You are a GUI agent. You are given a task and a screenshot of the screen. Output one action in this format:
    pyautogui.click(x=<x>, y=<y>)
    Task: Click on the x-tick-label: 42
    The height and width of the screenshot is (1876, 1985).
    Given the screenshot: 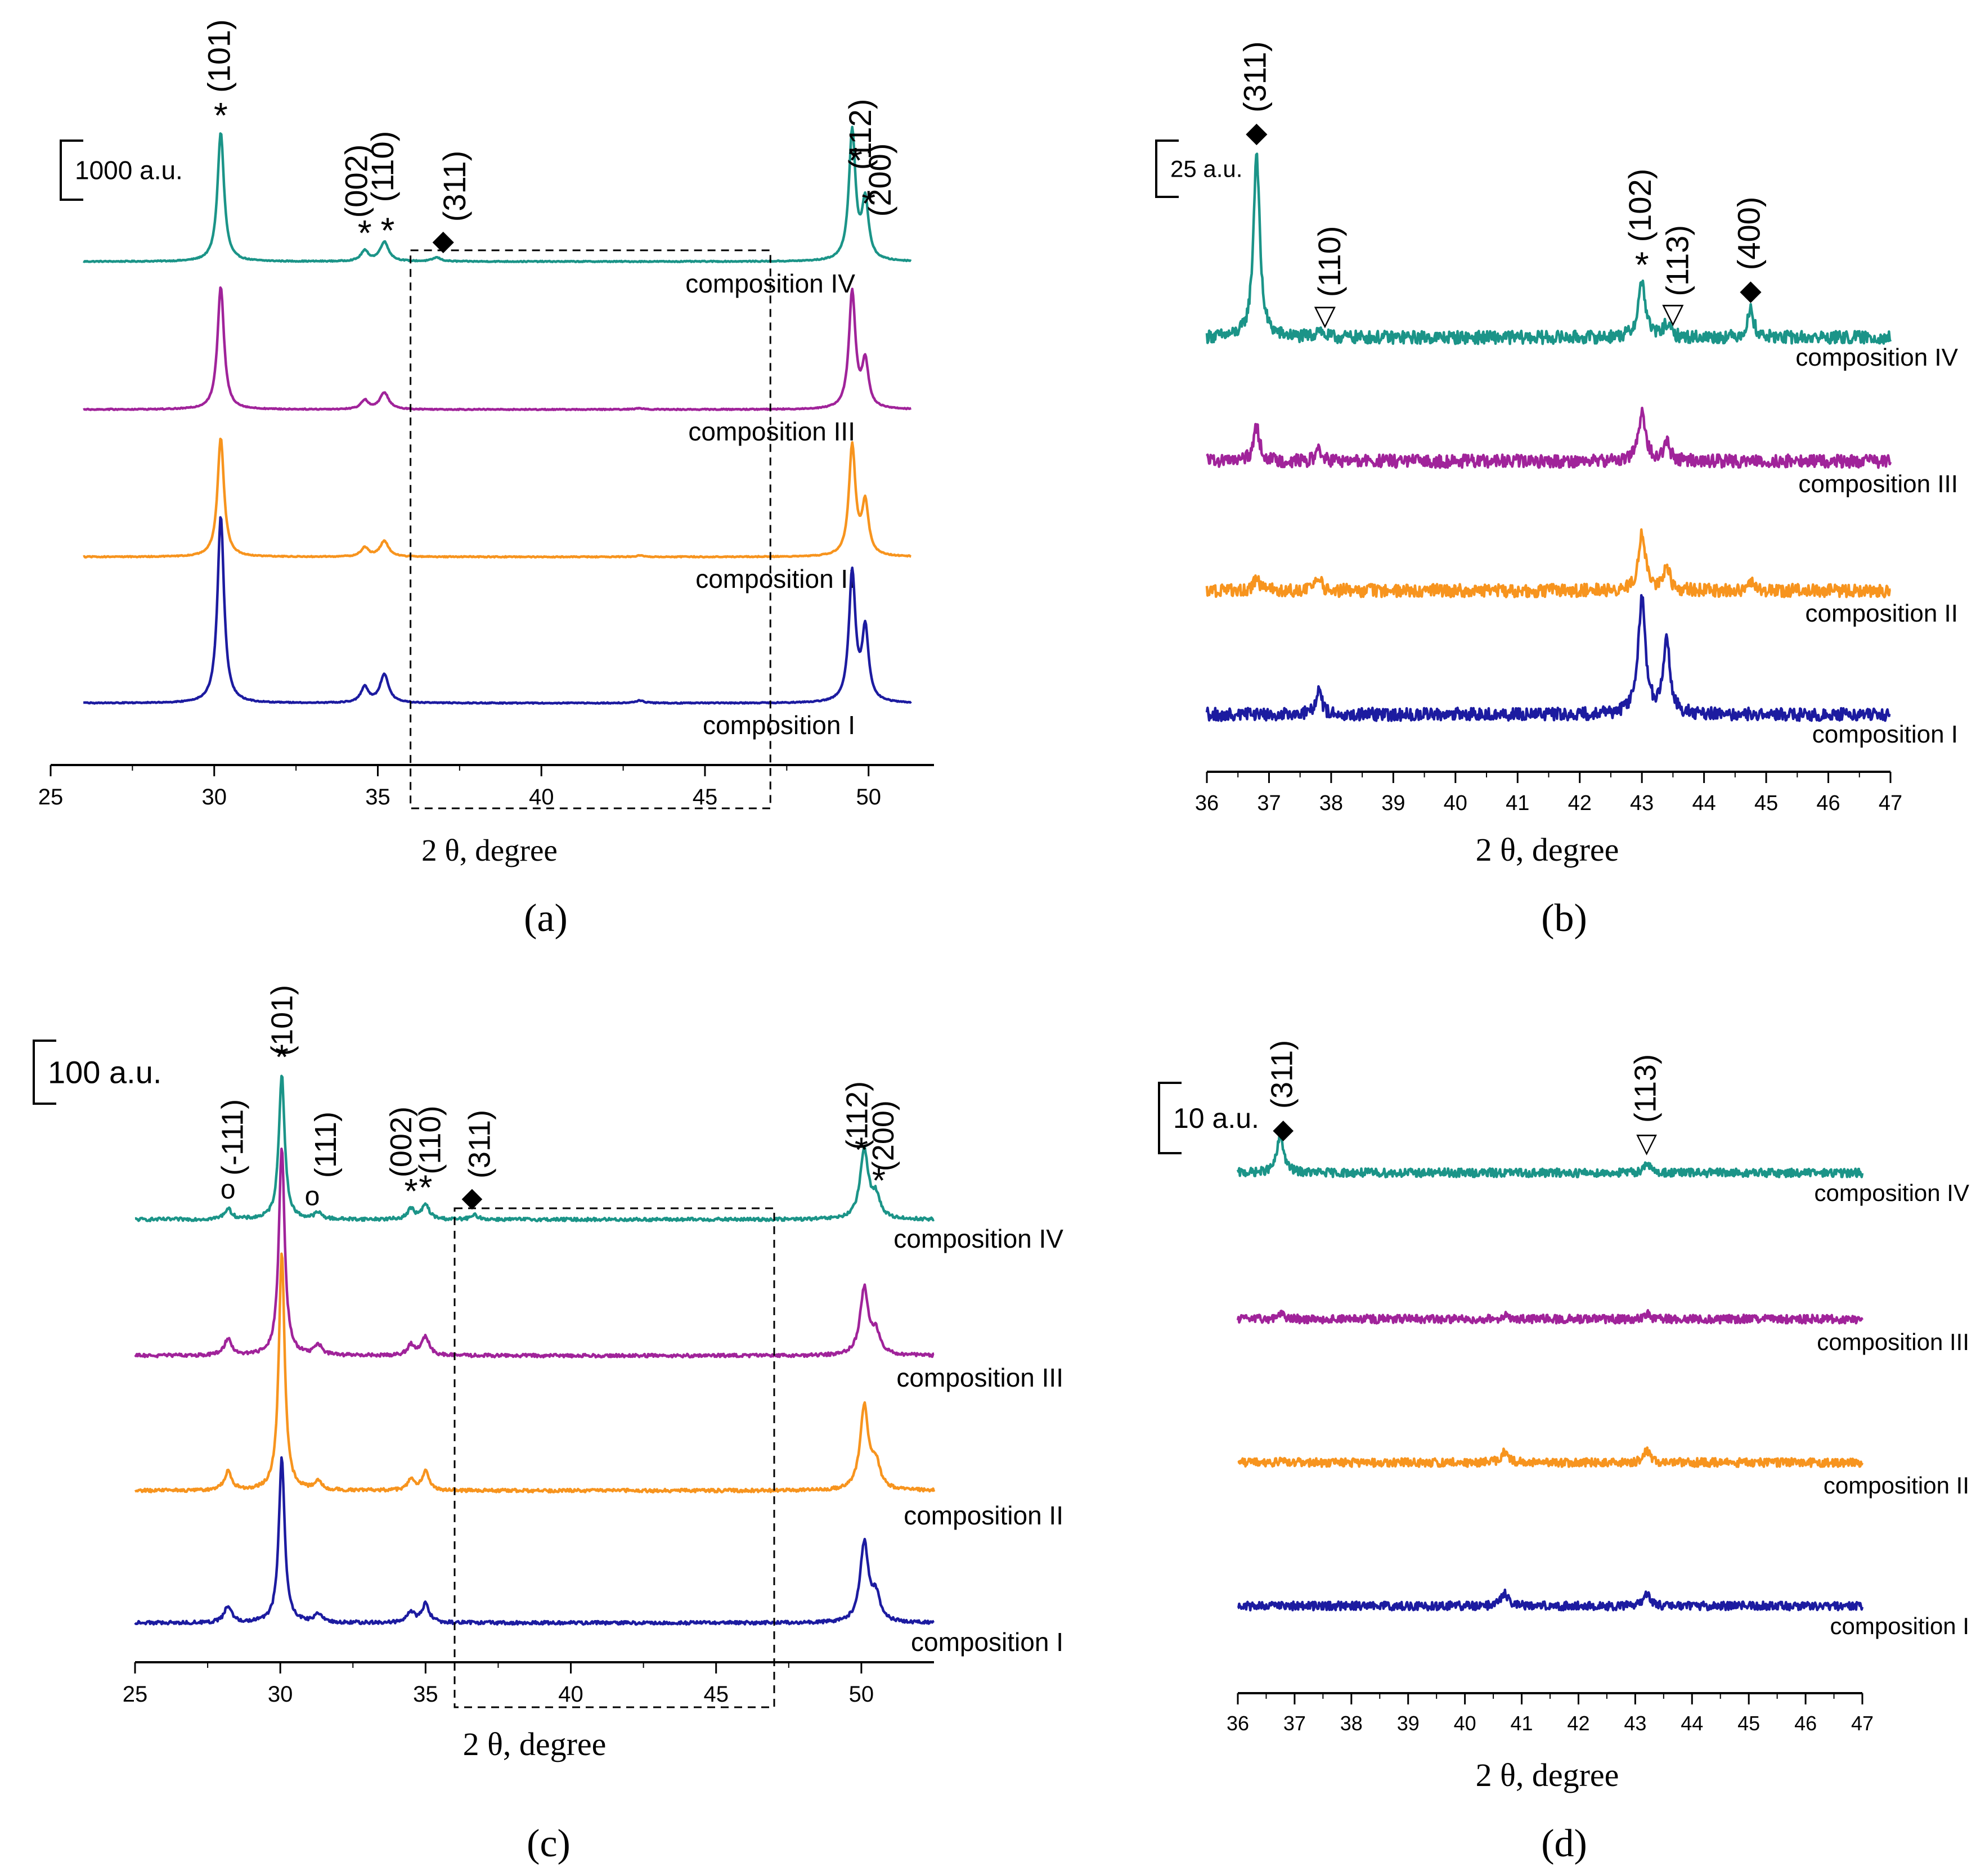 What is the action you would take?
    pyautogui.click(x=1580, y=803)
    